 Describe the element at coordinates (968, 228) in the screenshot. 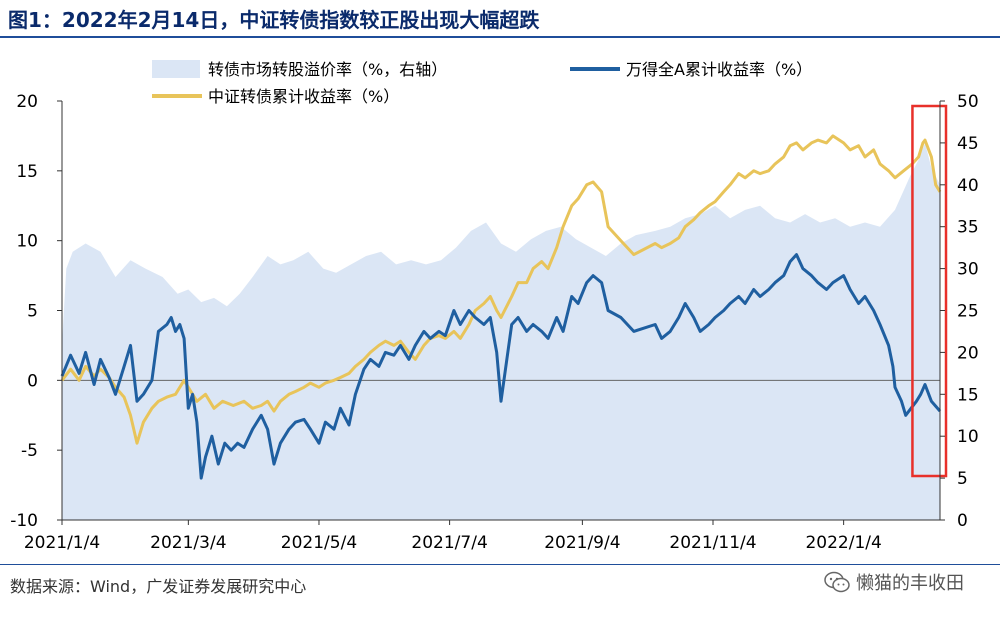

I see `right-axis-tick-label: 35` at that location.